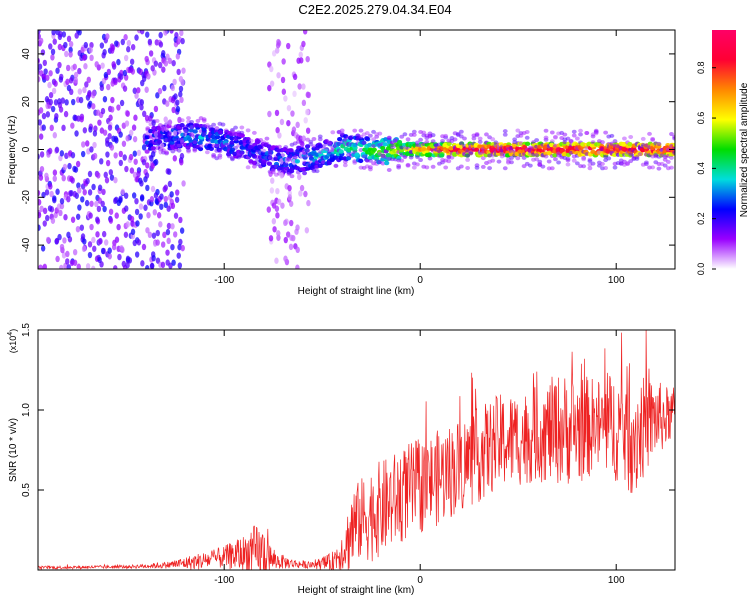  I want to click on y-tick-label: -20, so click(26, 197).